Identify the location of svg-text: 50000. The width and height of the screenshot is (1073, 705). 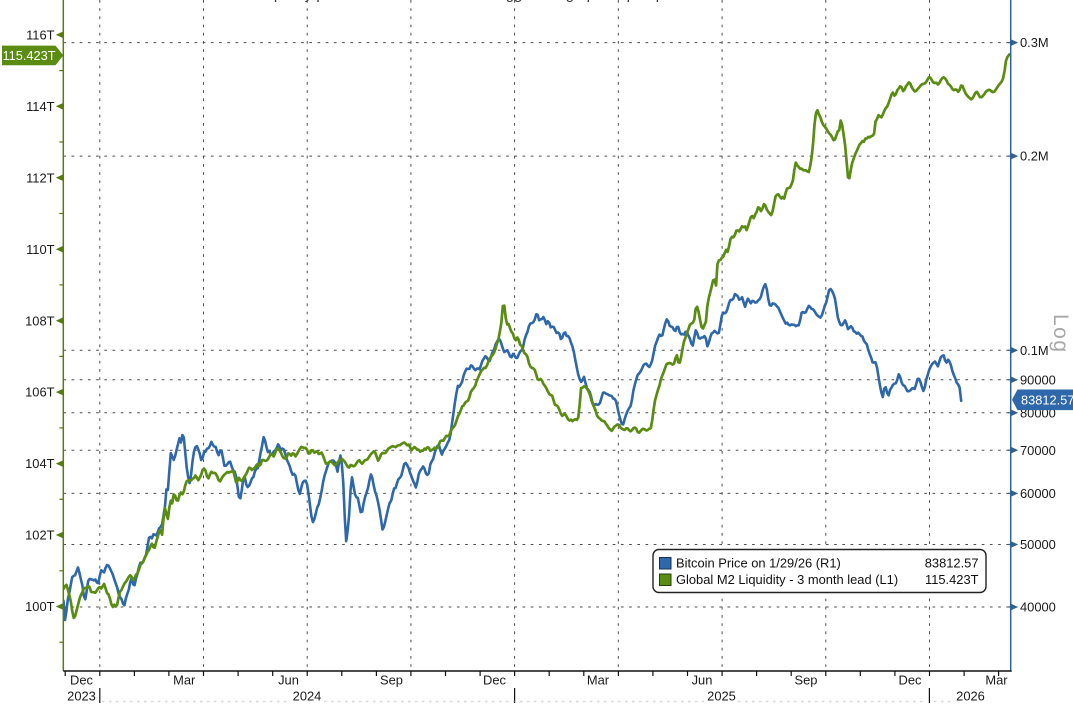
(1038, 544).